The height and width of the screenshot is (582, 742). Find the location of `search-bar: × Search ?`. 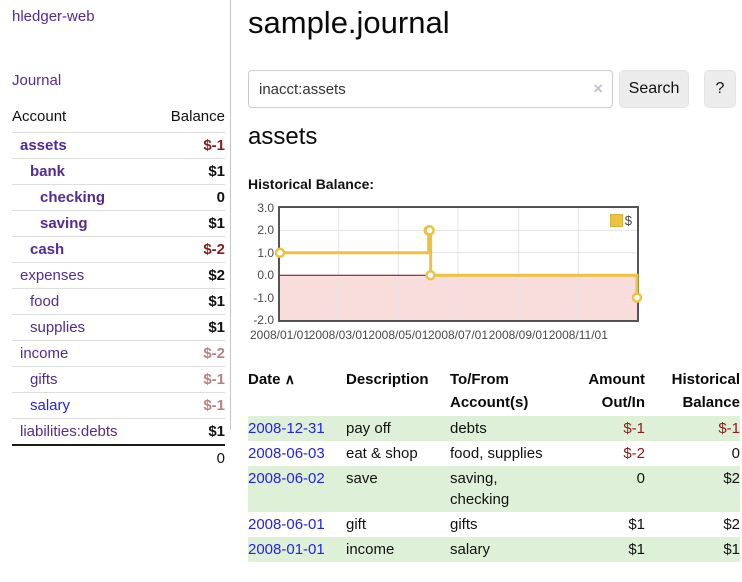

search-bar: × Search ? is located at coordinates (495, 89).